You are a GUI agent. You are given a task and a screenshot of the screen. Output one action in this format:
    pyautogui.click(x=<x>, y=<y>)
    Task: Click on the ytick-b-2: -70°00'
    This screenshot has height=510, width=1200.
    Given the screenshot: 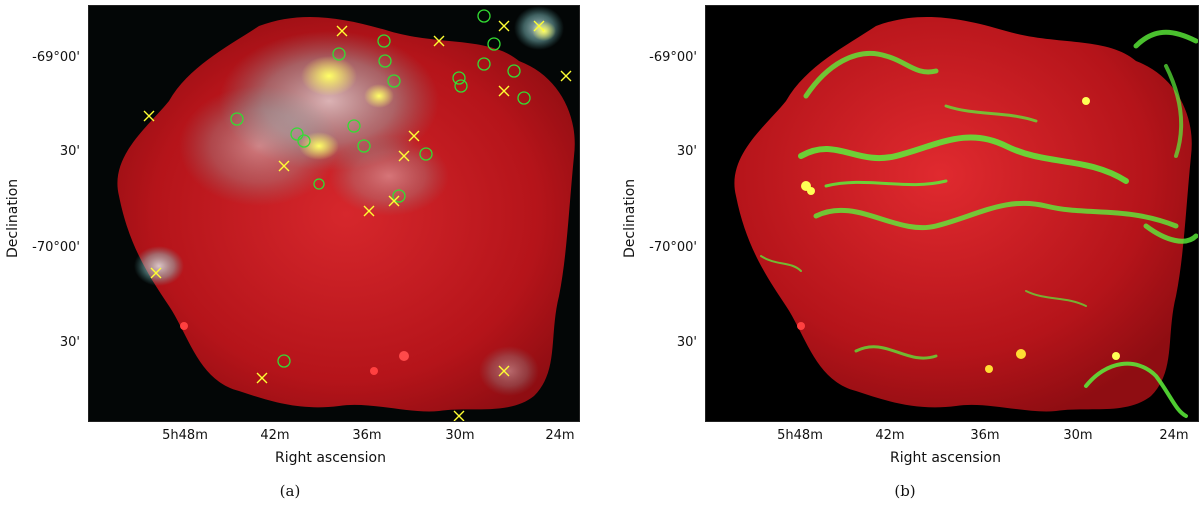 What is the action you would take?
    pyautogui.click(x=673, y=247)
    